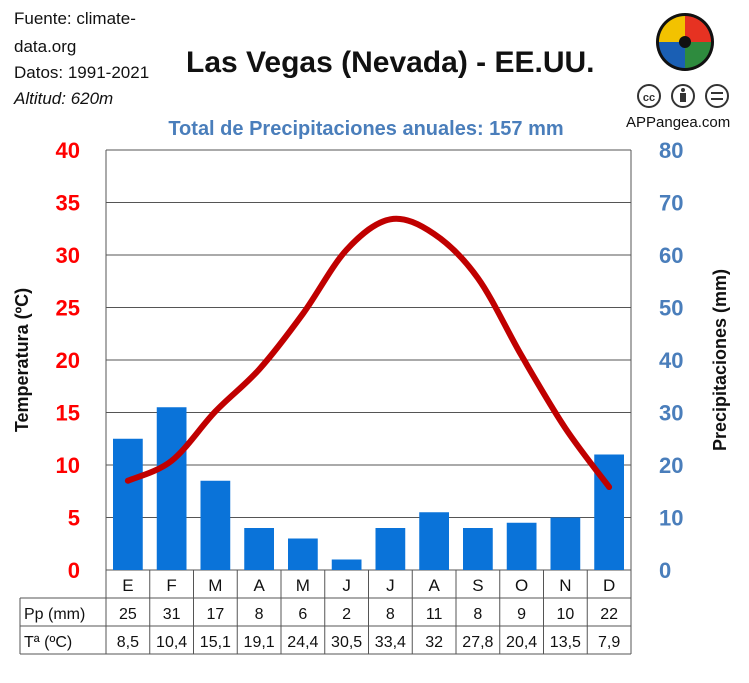 The width and height of the screenshot is (749, 683). I want to click on right-tick-label: 50, so click(671, 308).